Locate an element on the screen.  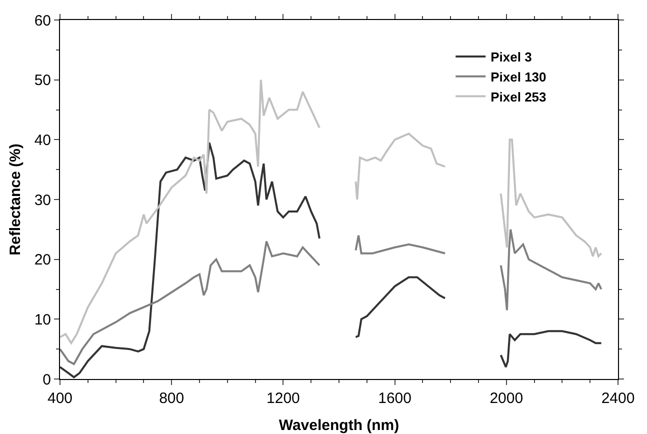
y-axis-title: Reflectance (%) is located at coordinates (15, 200).